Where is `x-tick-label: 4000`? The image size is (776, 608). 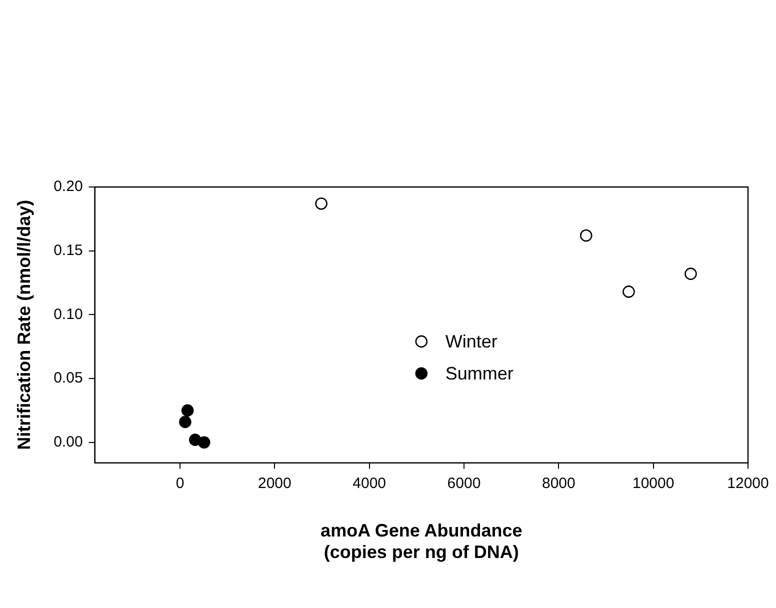
x-tick-label: 4000 is located at coordinates (369, 483).